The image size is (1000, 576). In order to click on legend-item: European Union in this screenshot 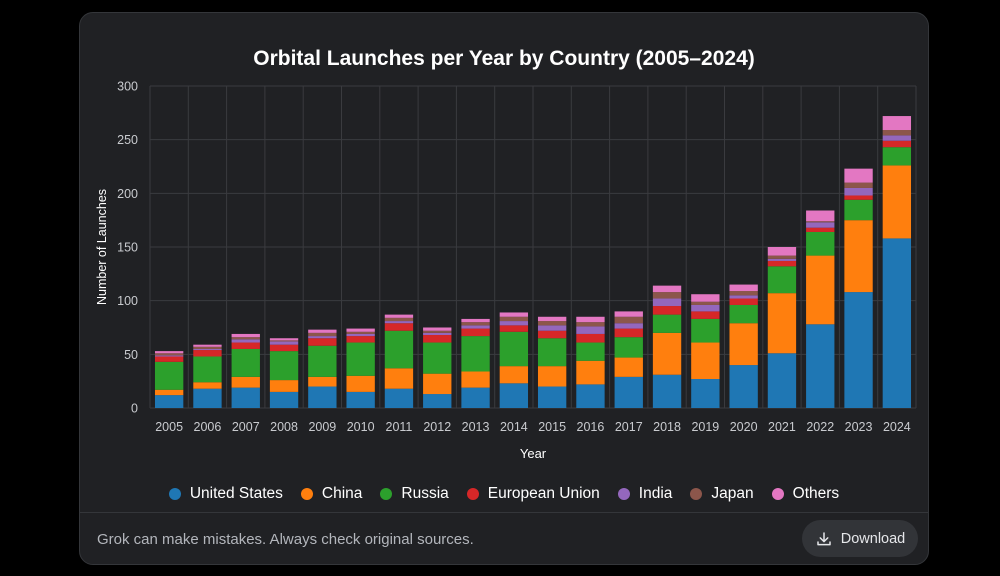, I will do `click(533, 494)`.